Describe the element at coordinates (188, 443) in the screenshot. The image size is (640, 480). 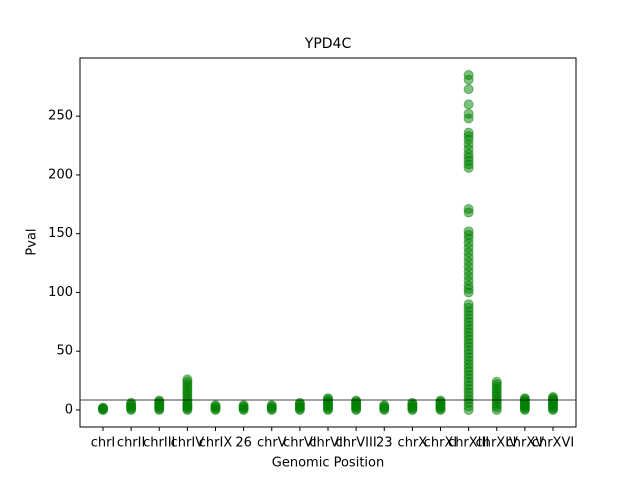
I see `x-tick-label: chrIV` at that location.